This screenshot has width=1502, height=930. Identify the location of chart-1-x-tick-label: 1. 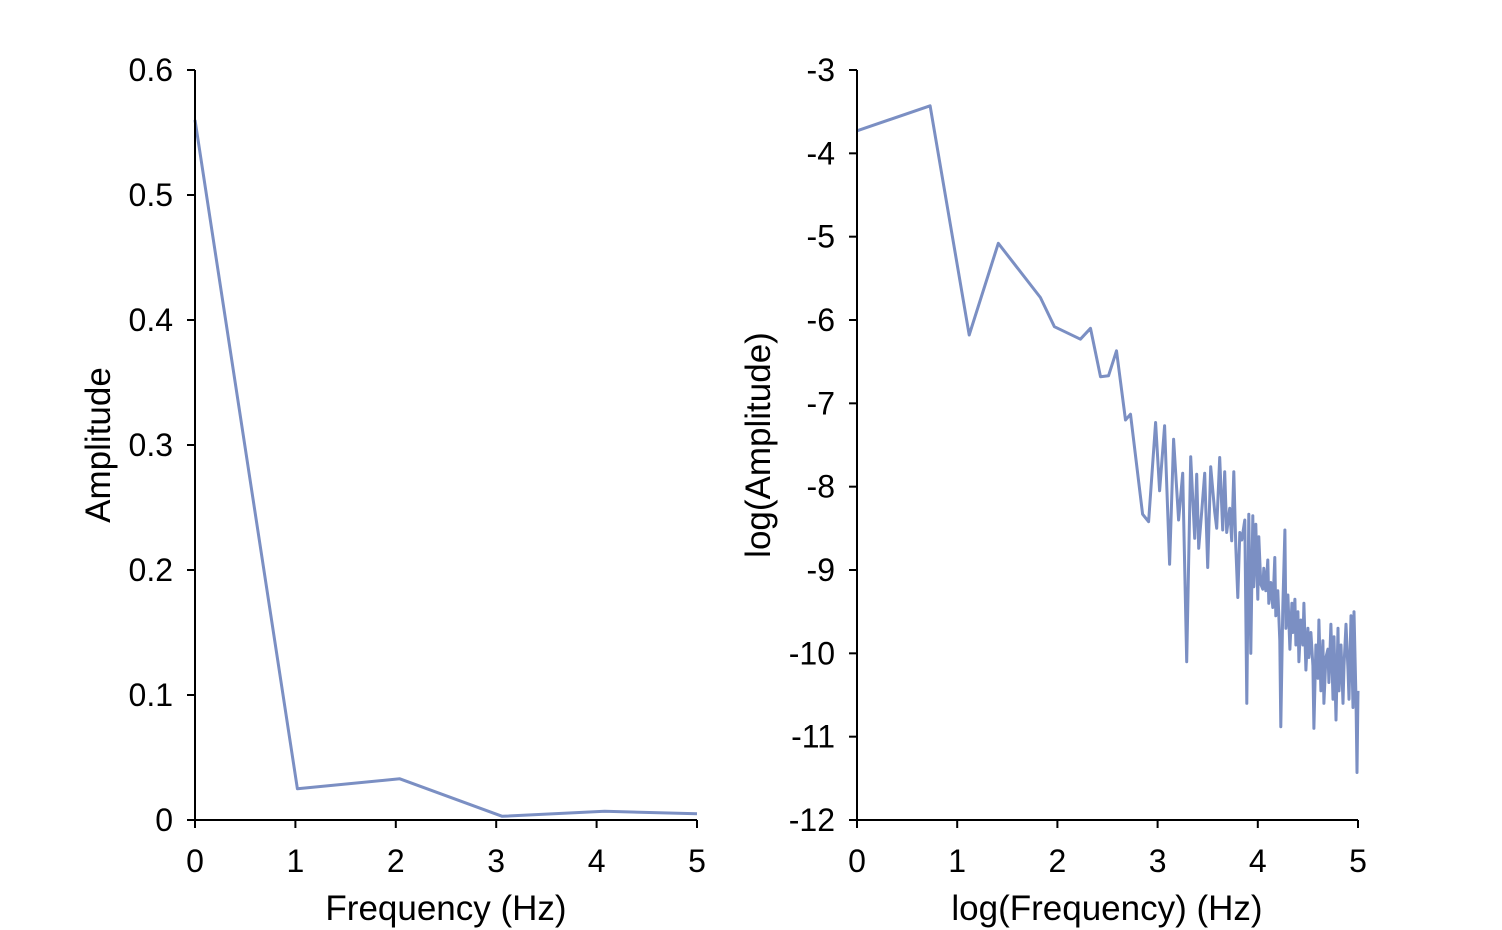
(296, 861).